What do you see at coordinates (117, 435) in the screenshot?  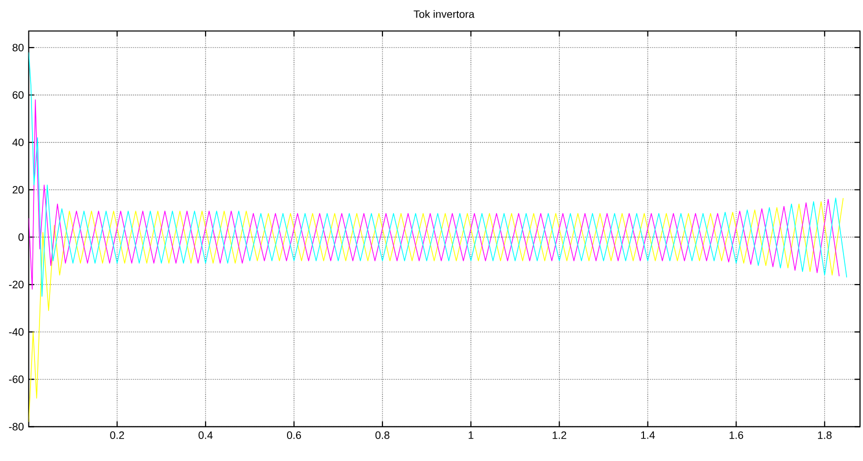 I see `x-tick-label: 0.2` at bounding box center [117, 435].